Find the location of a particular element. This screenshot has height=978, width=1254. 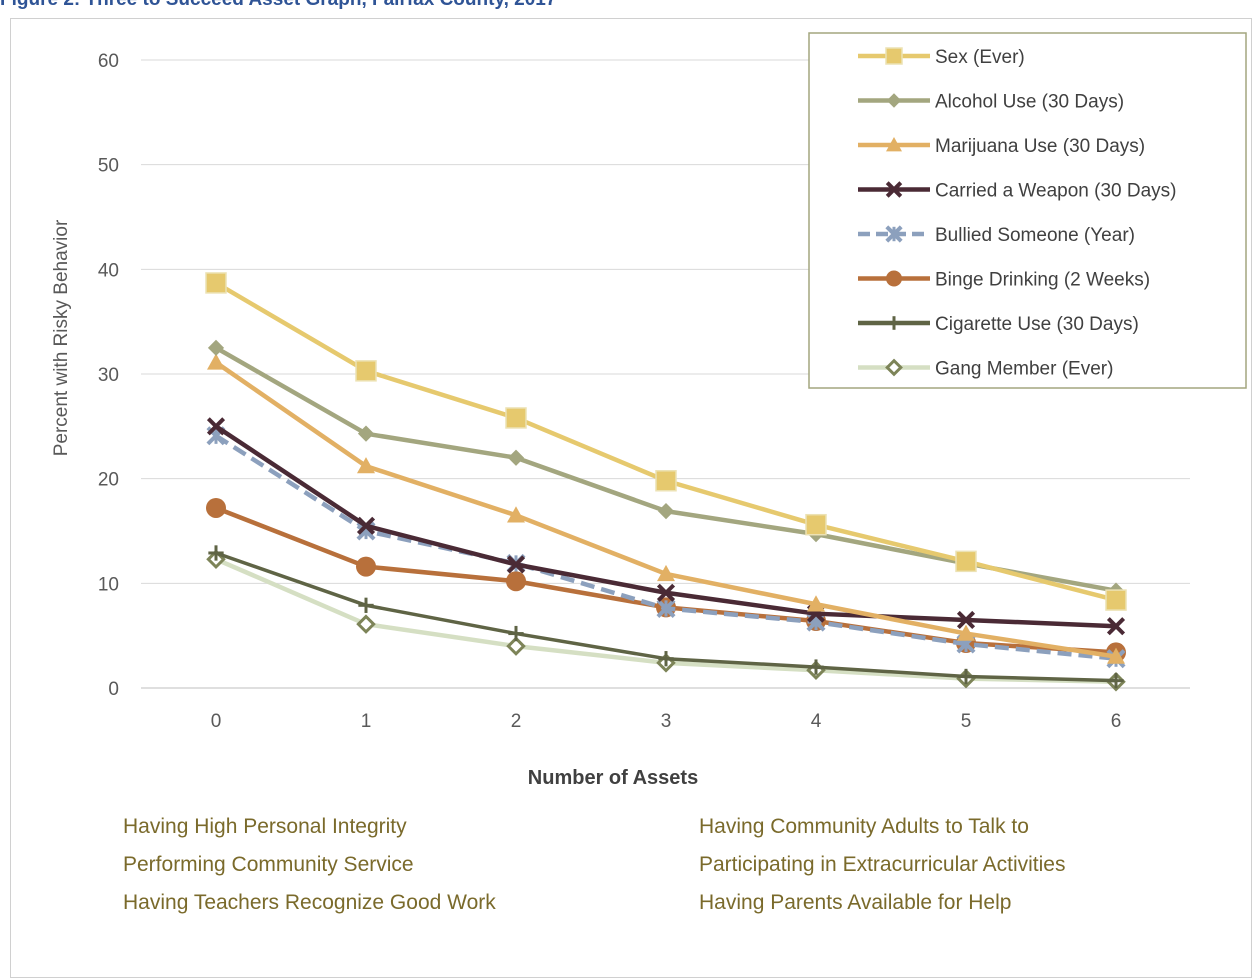

legend-label: Carried a Weapon (30 Days) is located at coordinates (1055, 191).